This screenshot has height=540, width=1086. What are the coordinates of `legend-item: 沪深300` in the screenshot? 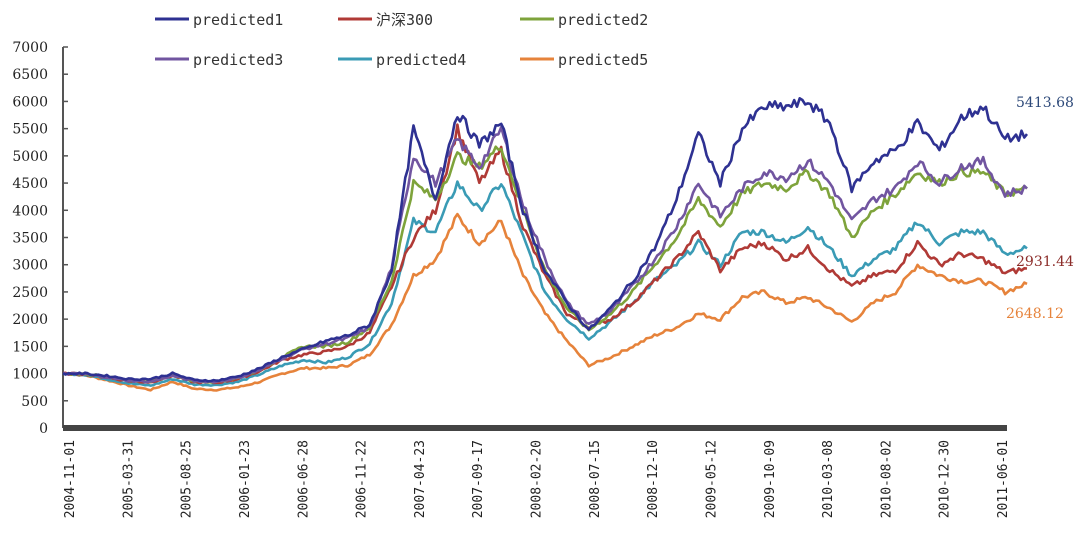 It's located at (385, 20).